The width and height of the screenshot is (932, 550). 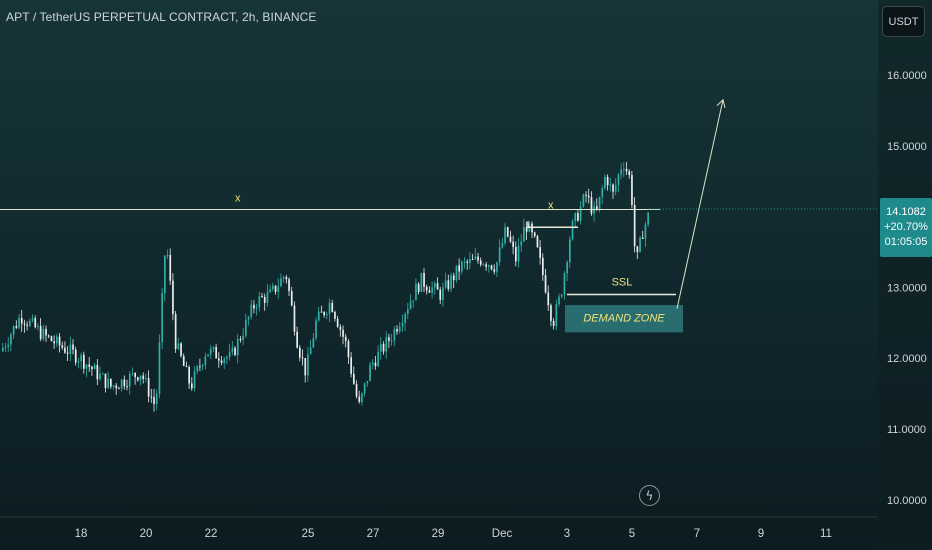 What do you see at coordinates (552, 224) in the screenshot?
I see `swing-high-segment` at bounding box center [552, 224].